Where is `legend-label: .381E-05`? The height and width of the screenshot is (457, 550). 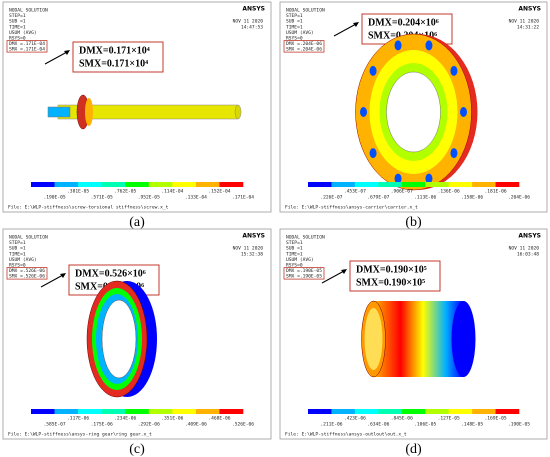
legend-label: .381E-05 is located at coordinates (78, 192).